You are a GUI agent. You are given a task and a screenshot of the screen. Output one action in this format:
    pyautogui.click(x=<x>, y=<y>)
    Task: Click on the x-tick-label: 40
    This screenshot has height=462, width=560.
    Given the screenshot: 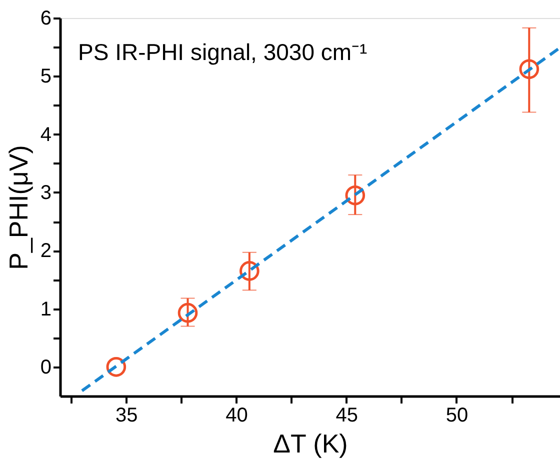 What is the action you would take?
    pyautogui.click(x=237, y=415)
    